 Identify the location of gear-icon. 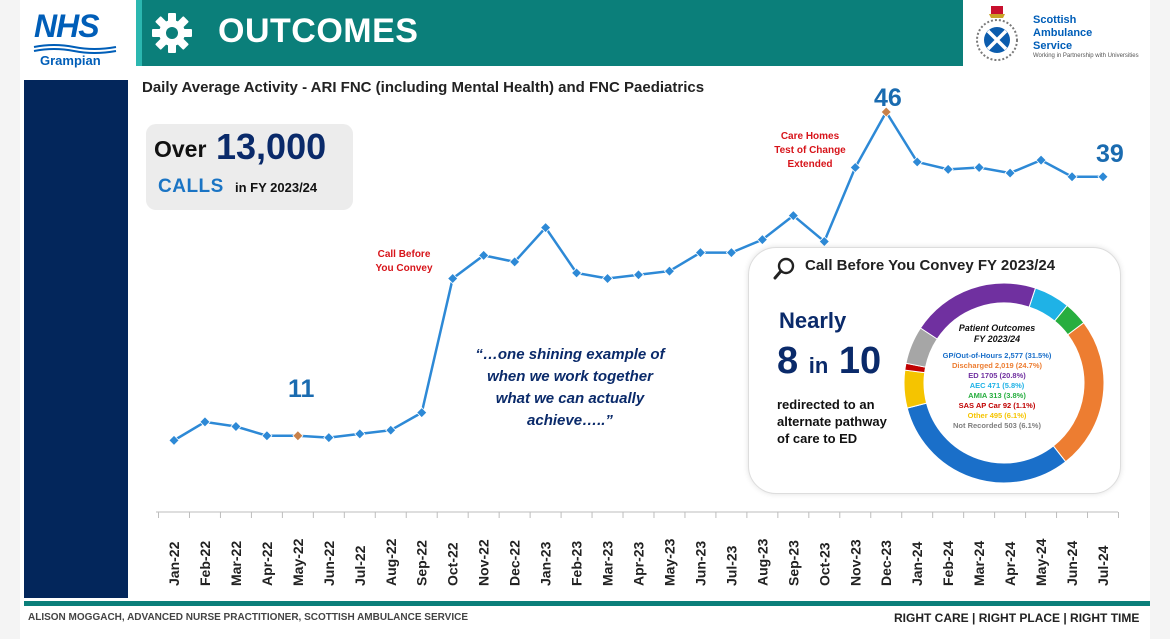
(172, 33).